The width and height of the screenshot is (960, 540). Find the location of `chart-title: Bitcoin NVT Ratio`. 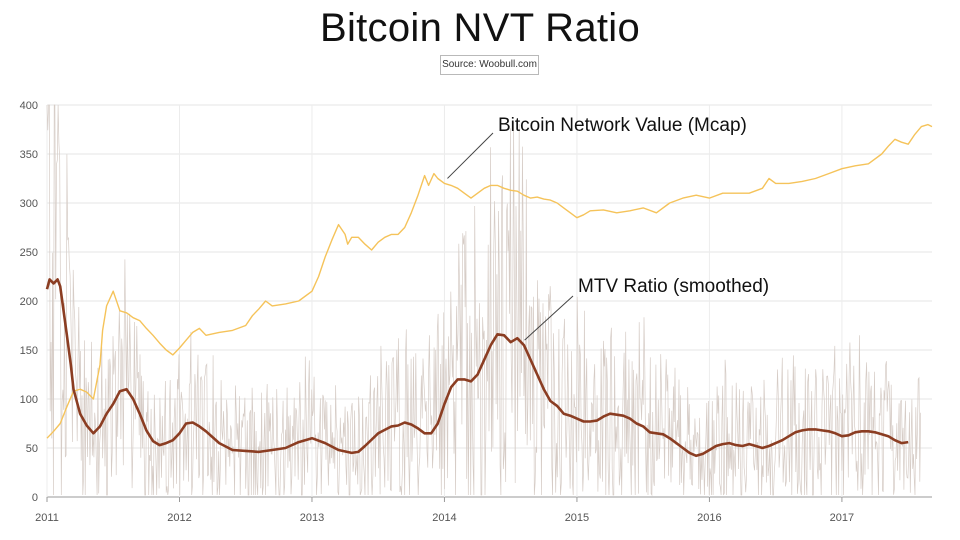

chart-title: Bitcoin NVT Ratio is located at coordinates (480, 28).